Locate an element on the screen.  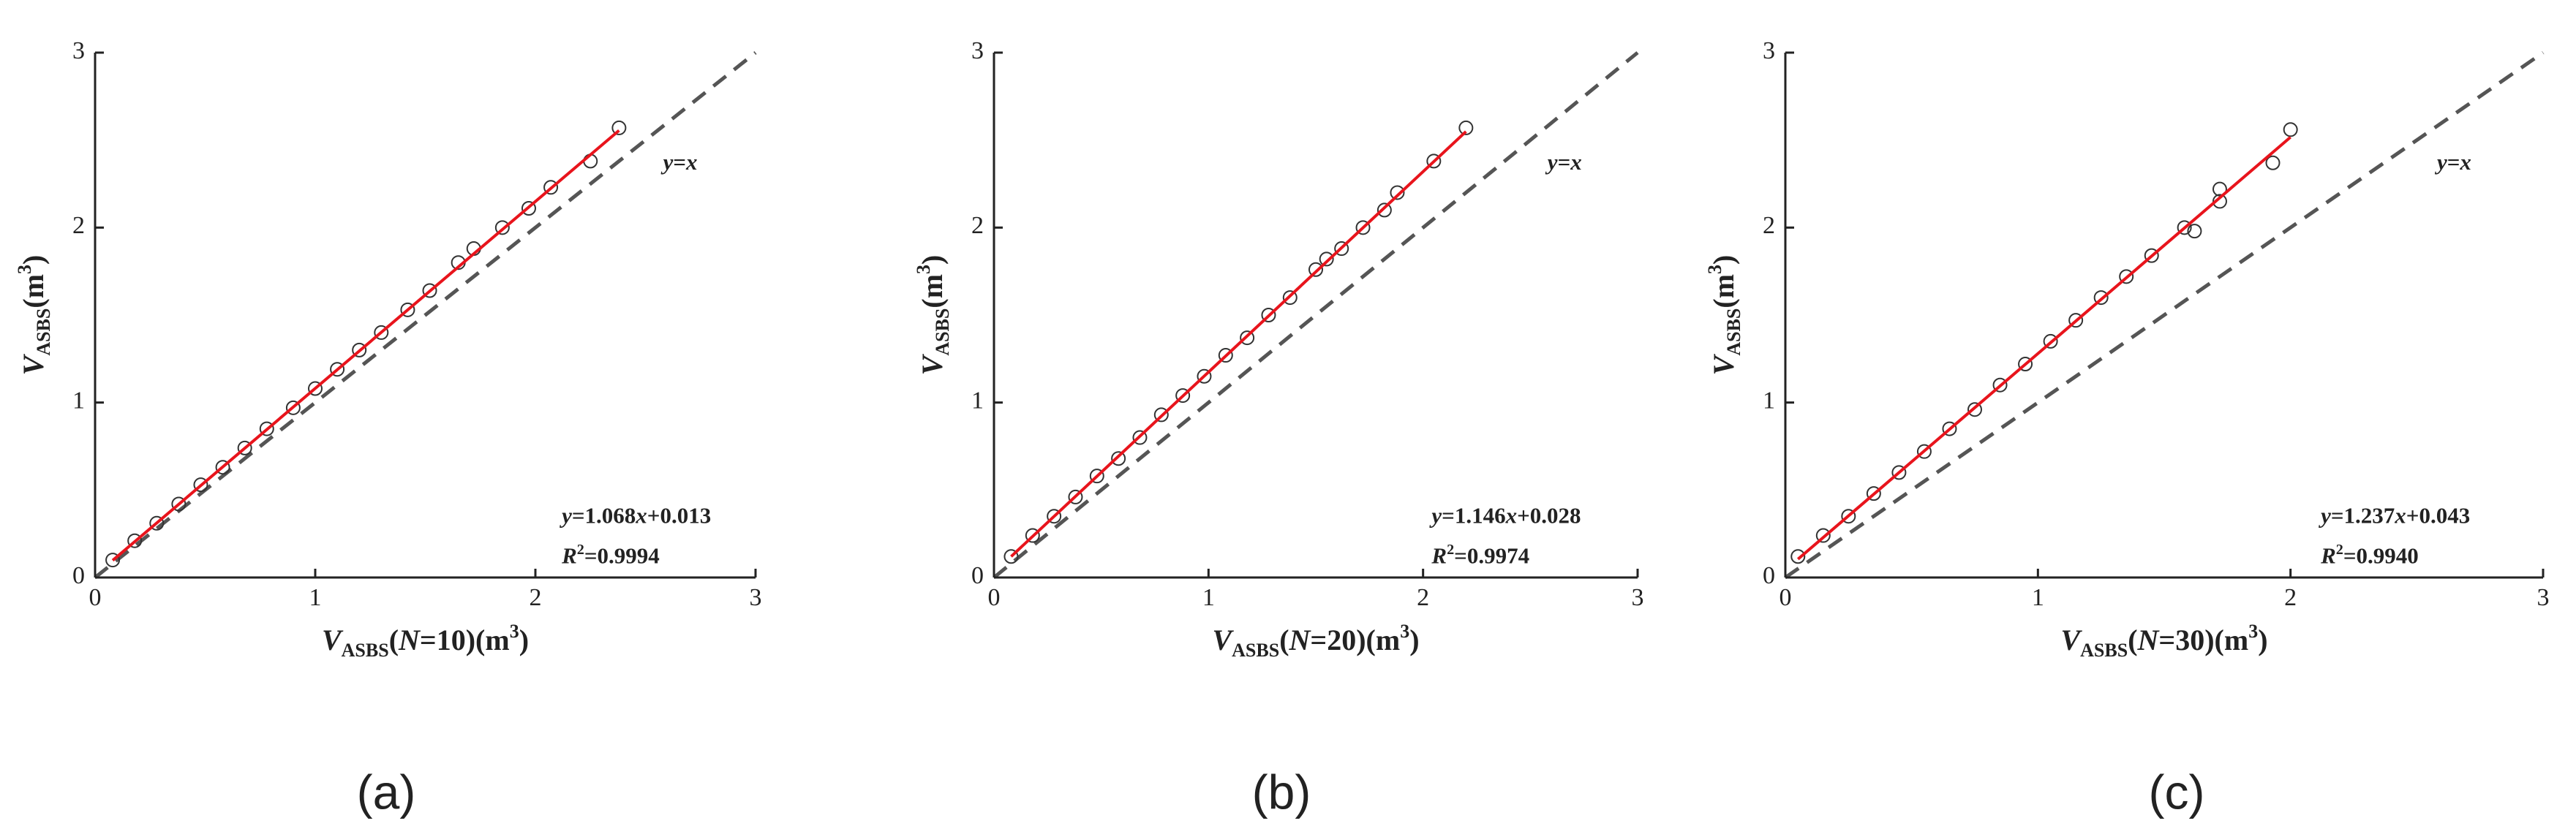
x-axis-label-part: =10)(m is located at coordinates (465, 640).